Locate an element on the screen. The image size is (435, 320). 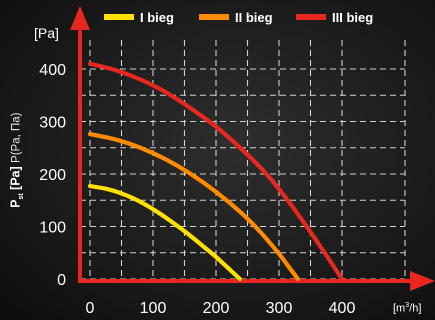
y-axis-arrow is located at coordinates (80, 18).